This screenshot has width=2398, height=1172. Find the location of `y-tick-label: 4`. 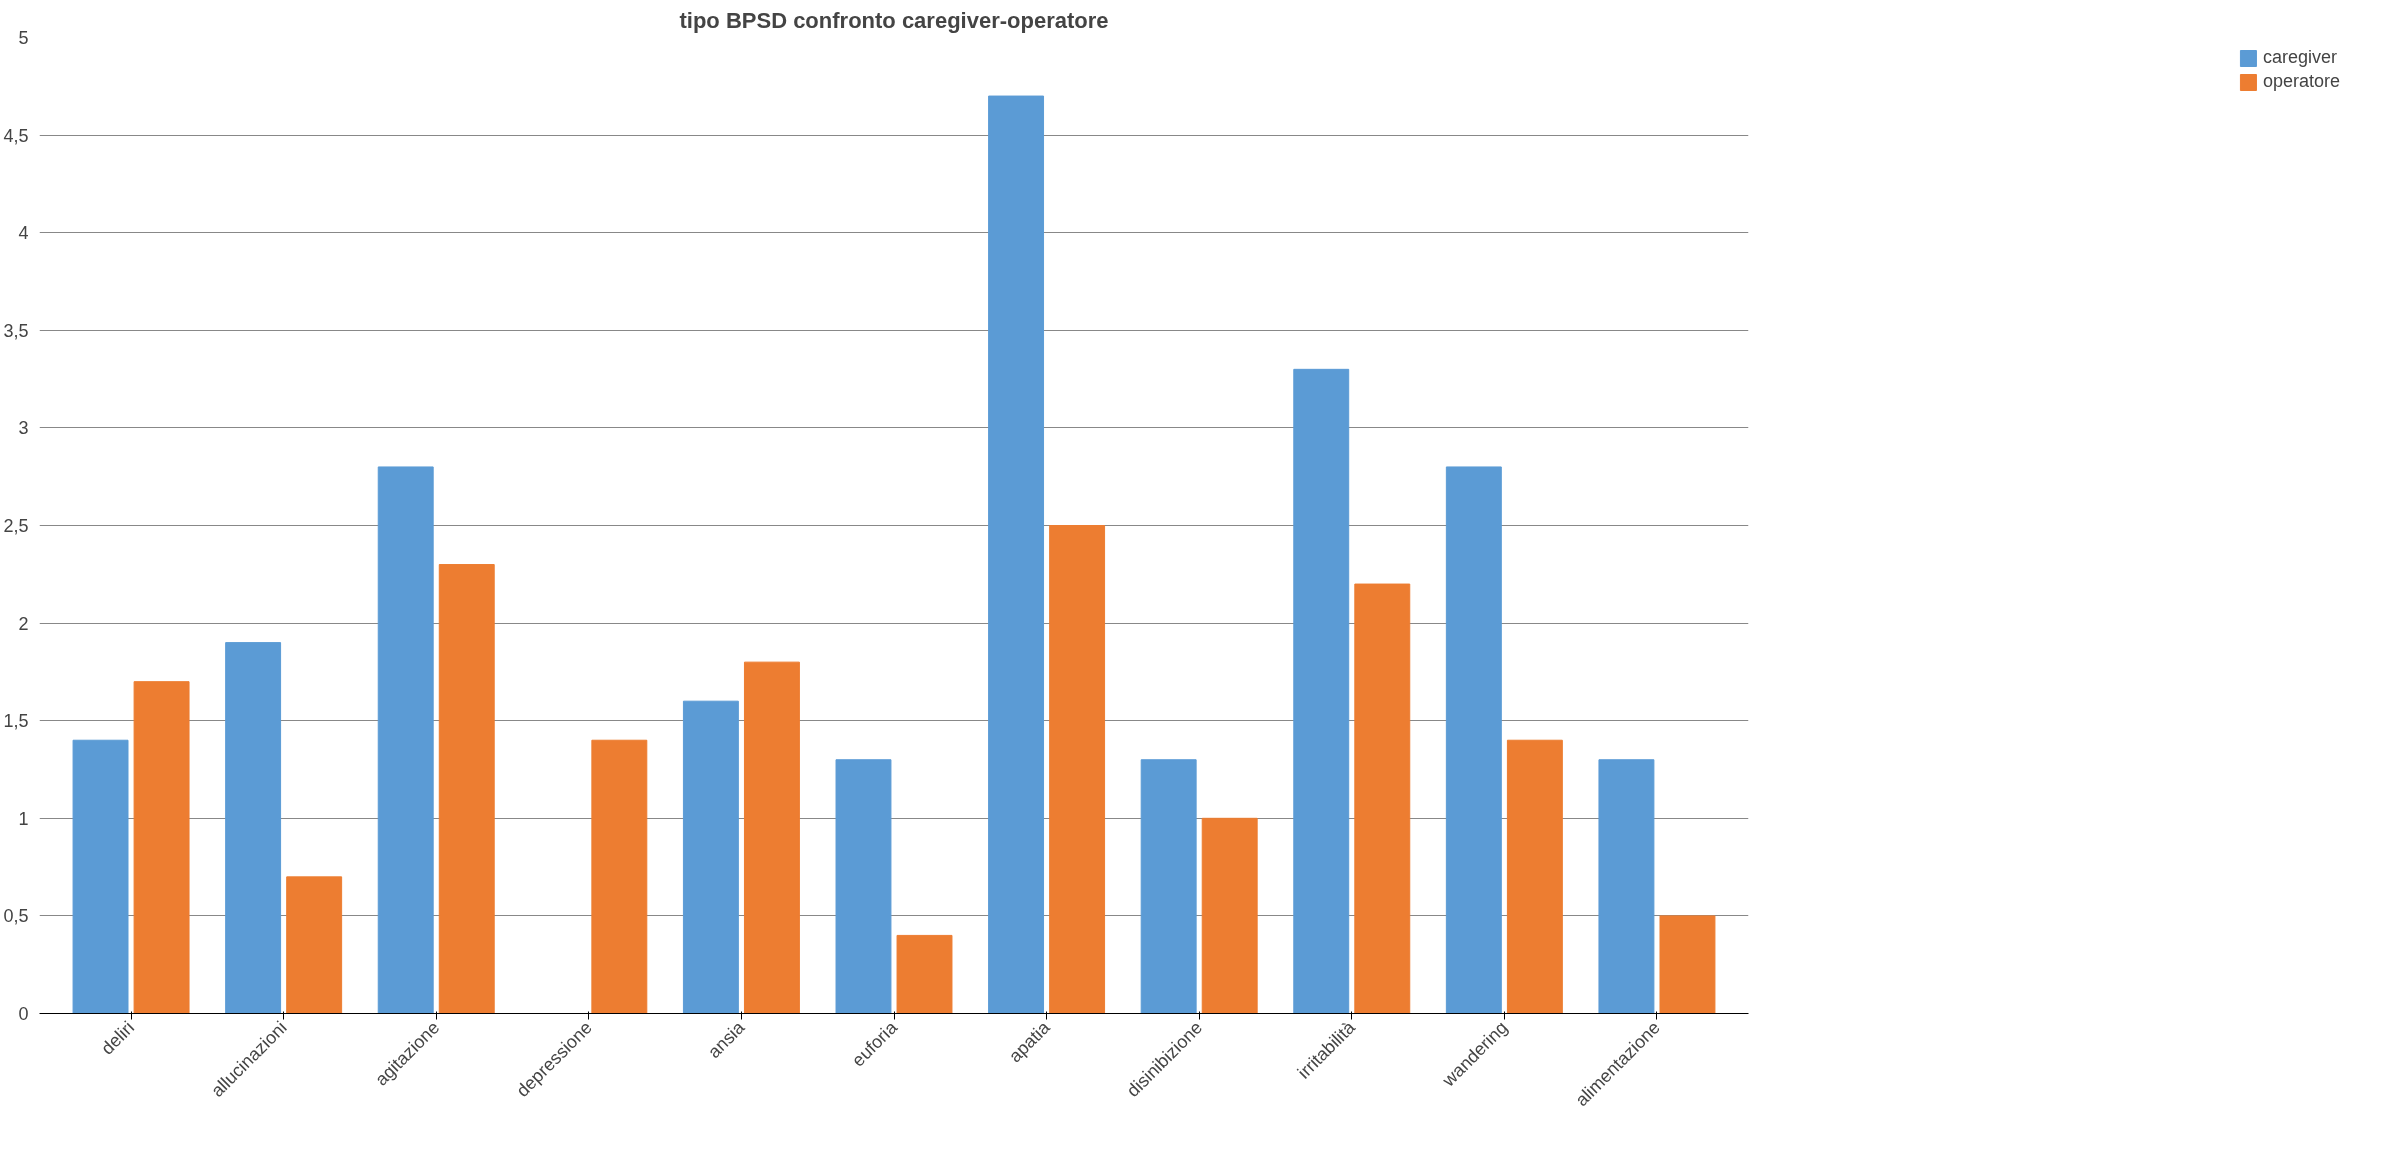

y-tick-label: 4 is located at coordinates (23, 233).